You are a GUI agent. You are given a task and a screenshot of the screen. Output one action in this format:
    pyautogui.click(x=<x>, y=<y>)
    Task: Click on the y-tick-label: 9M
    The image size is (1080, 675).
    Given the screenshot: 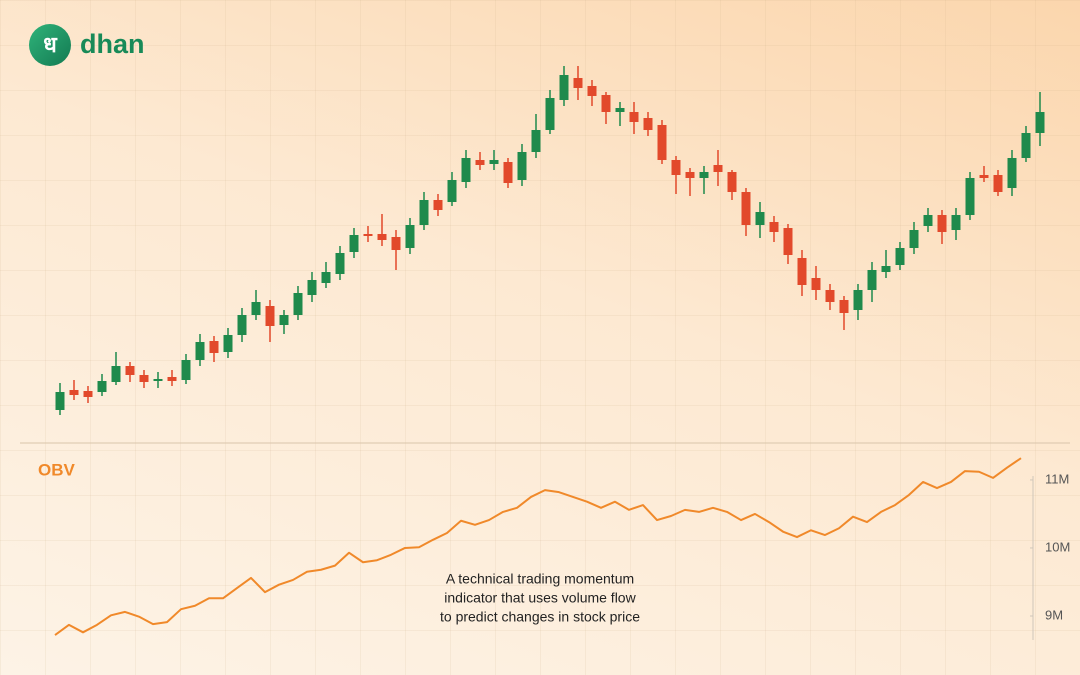 What is the action you would take?
    pyautogui.click(x=1054, y=614)
    